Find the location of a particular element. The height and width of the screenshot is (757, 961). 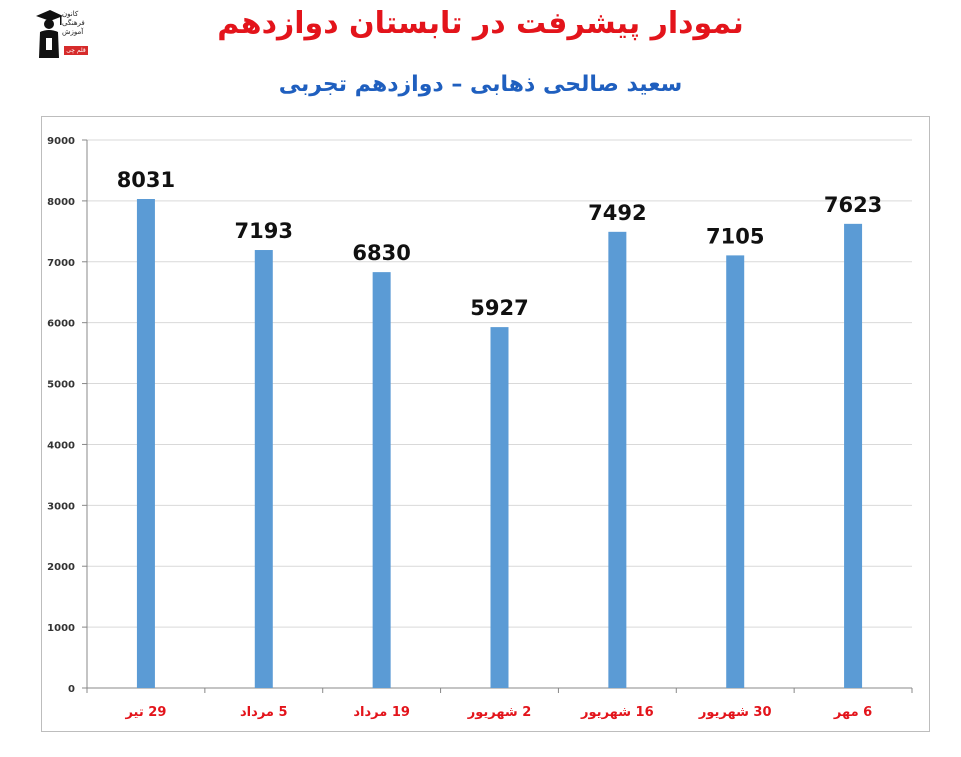

y-tick-label: 5000 is located at coordinates (61, 385).